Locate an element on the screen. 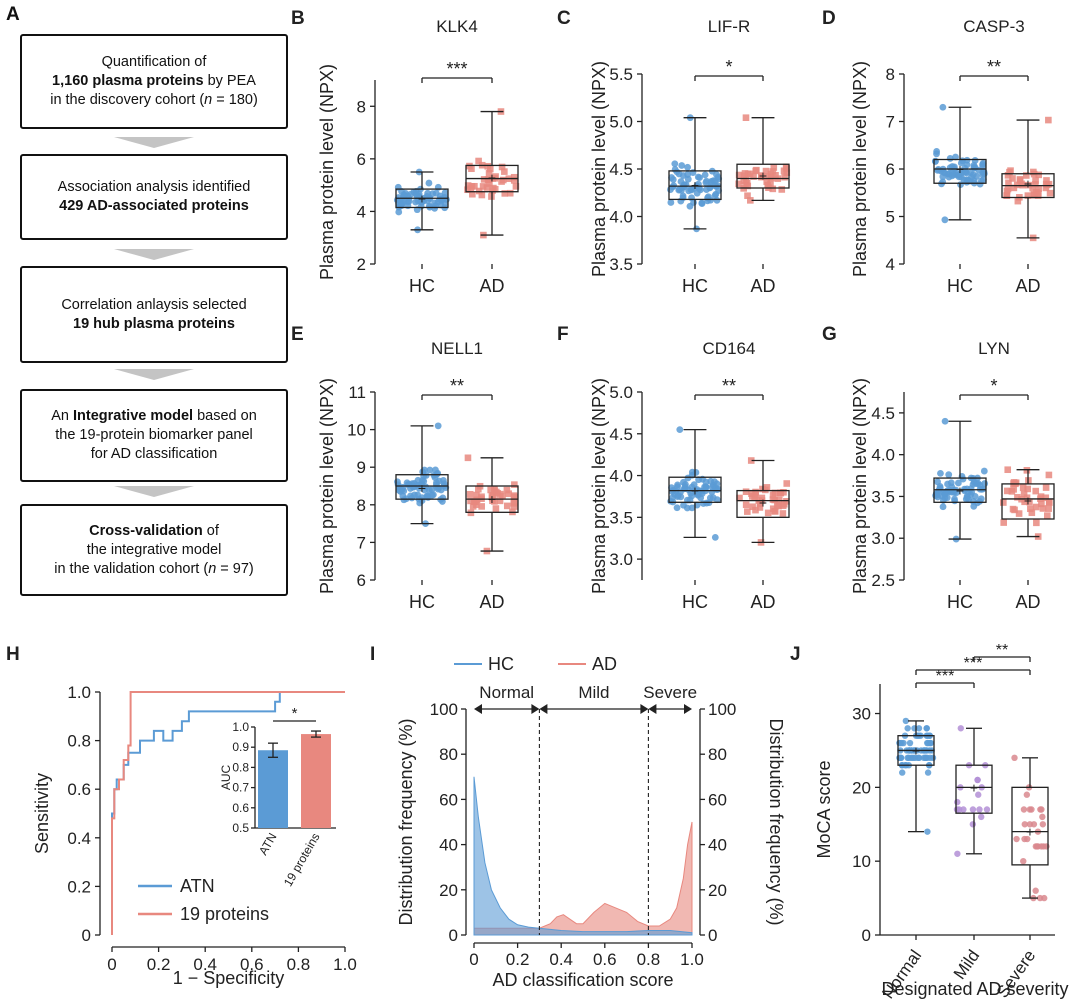  panel-letter-a: A is located at coordinates (13, 14).